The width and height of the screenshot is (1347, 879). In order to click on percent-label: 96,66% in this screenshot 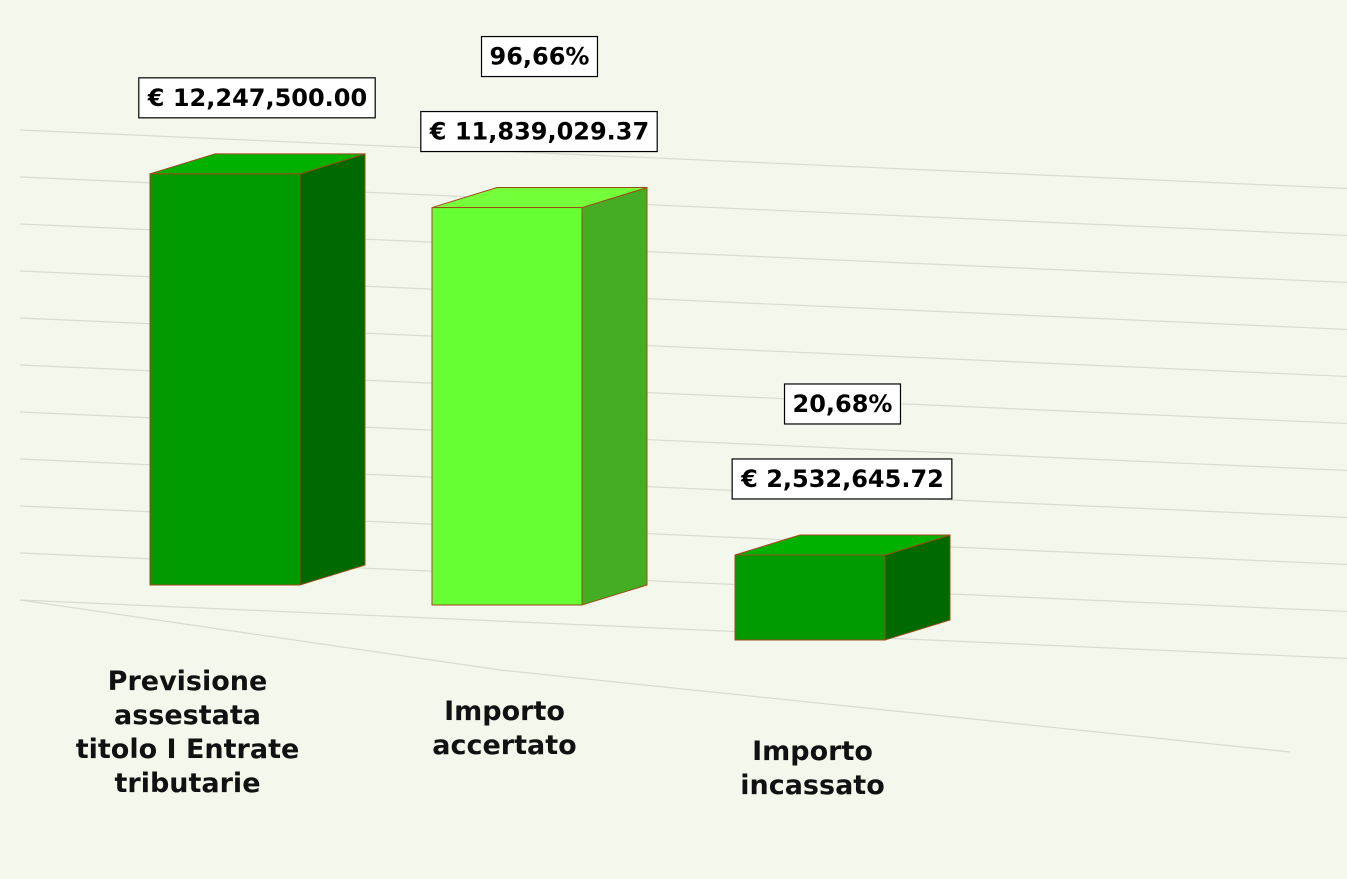, I will do `click(540, 57)`.